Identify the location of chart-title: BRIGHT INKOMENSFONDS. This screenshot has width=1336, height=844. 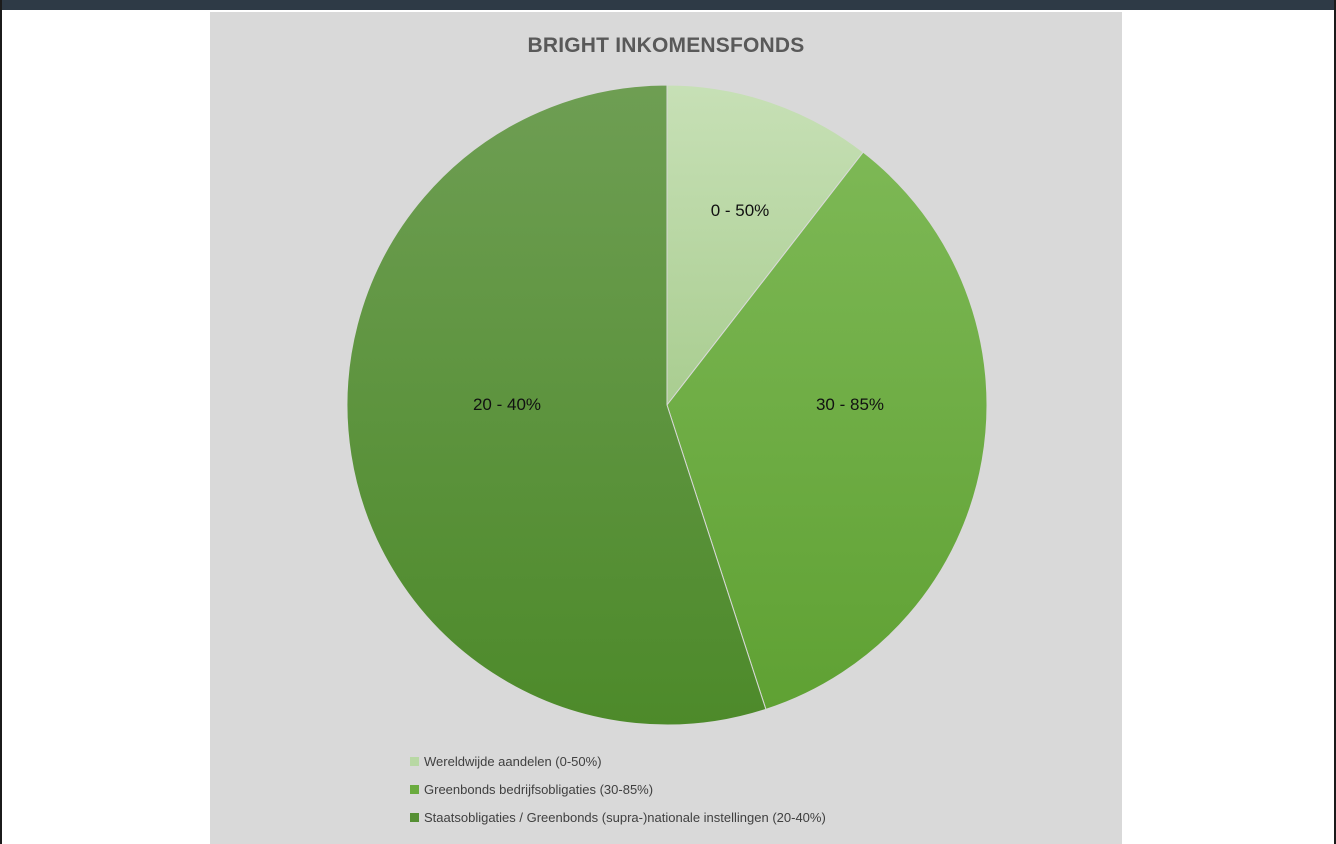
(666, 45).